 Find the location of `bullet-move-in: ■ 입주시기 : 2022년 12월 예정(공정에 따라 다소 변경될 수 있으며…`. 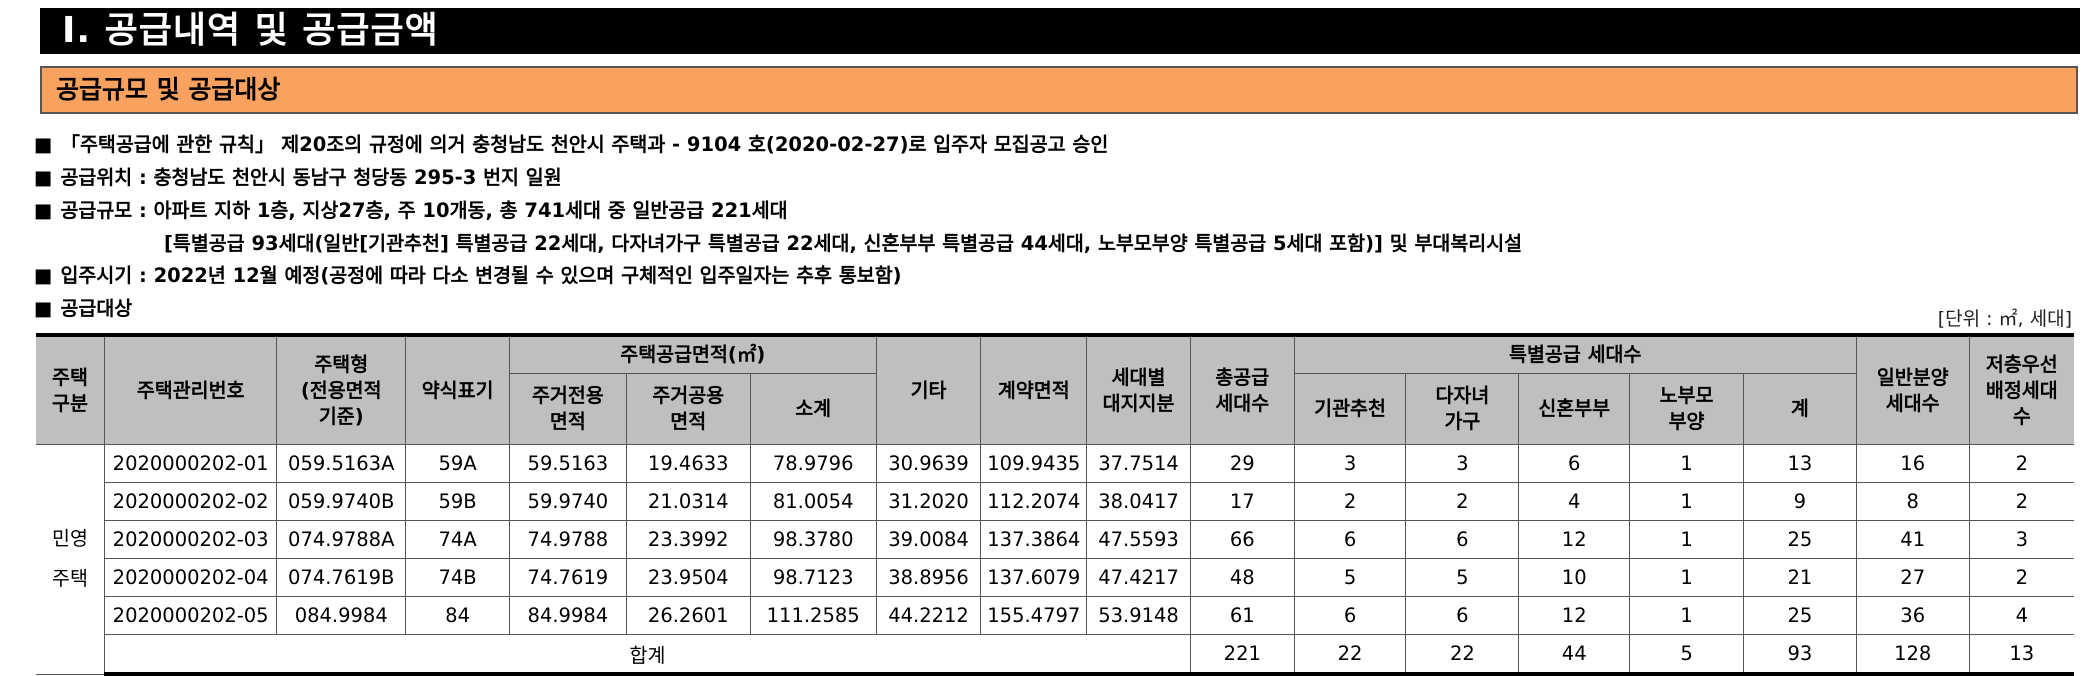

bullet-move-in: ■ 입주시기 : 2022년 12월 예정(공정에 따라 다소 변경될 수 있으며… is located at coordinates (468, 276).